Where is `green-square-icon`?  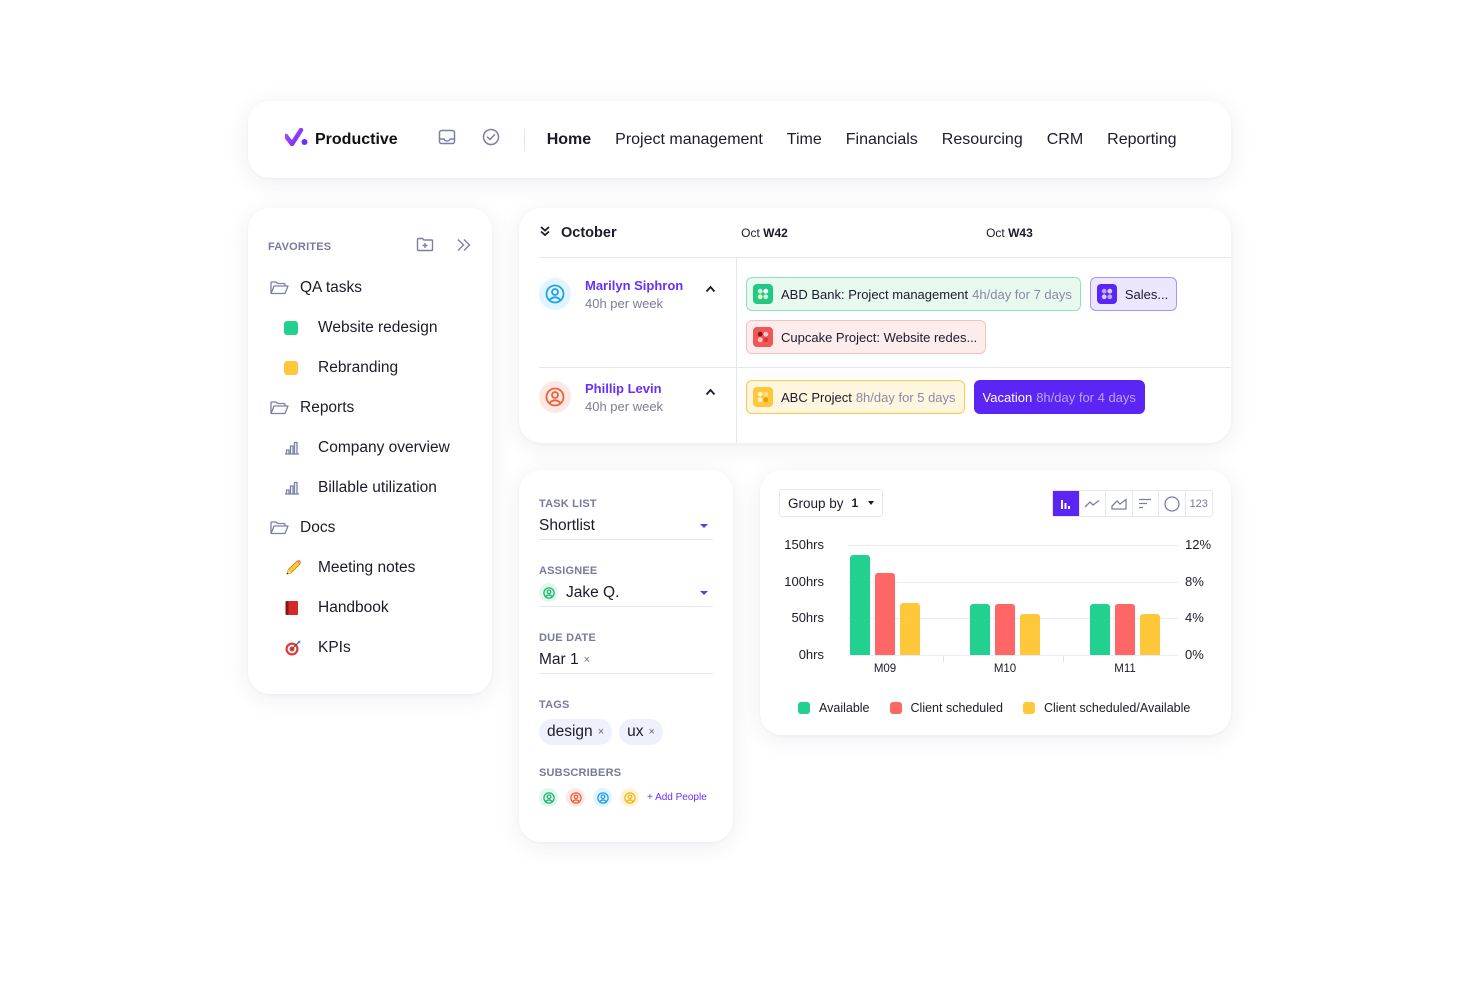
green-square-icon is located at coordinates (295, 328).